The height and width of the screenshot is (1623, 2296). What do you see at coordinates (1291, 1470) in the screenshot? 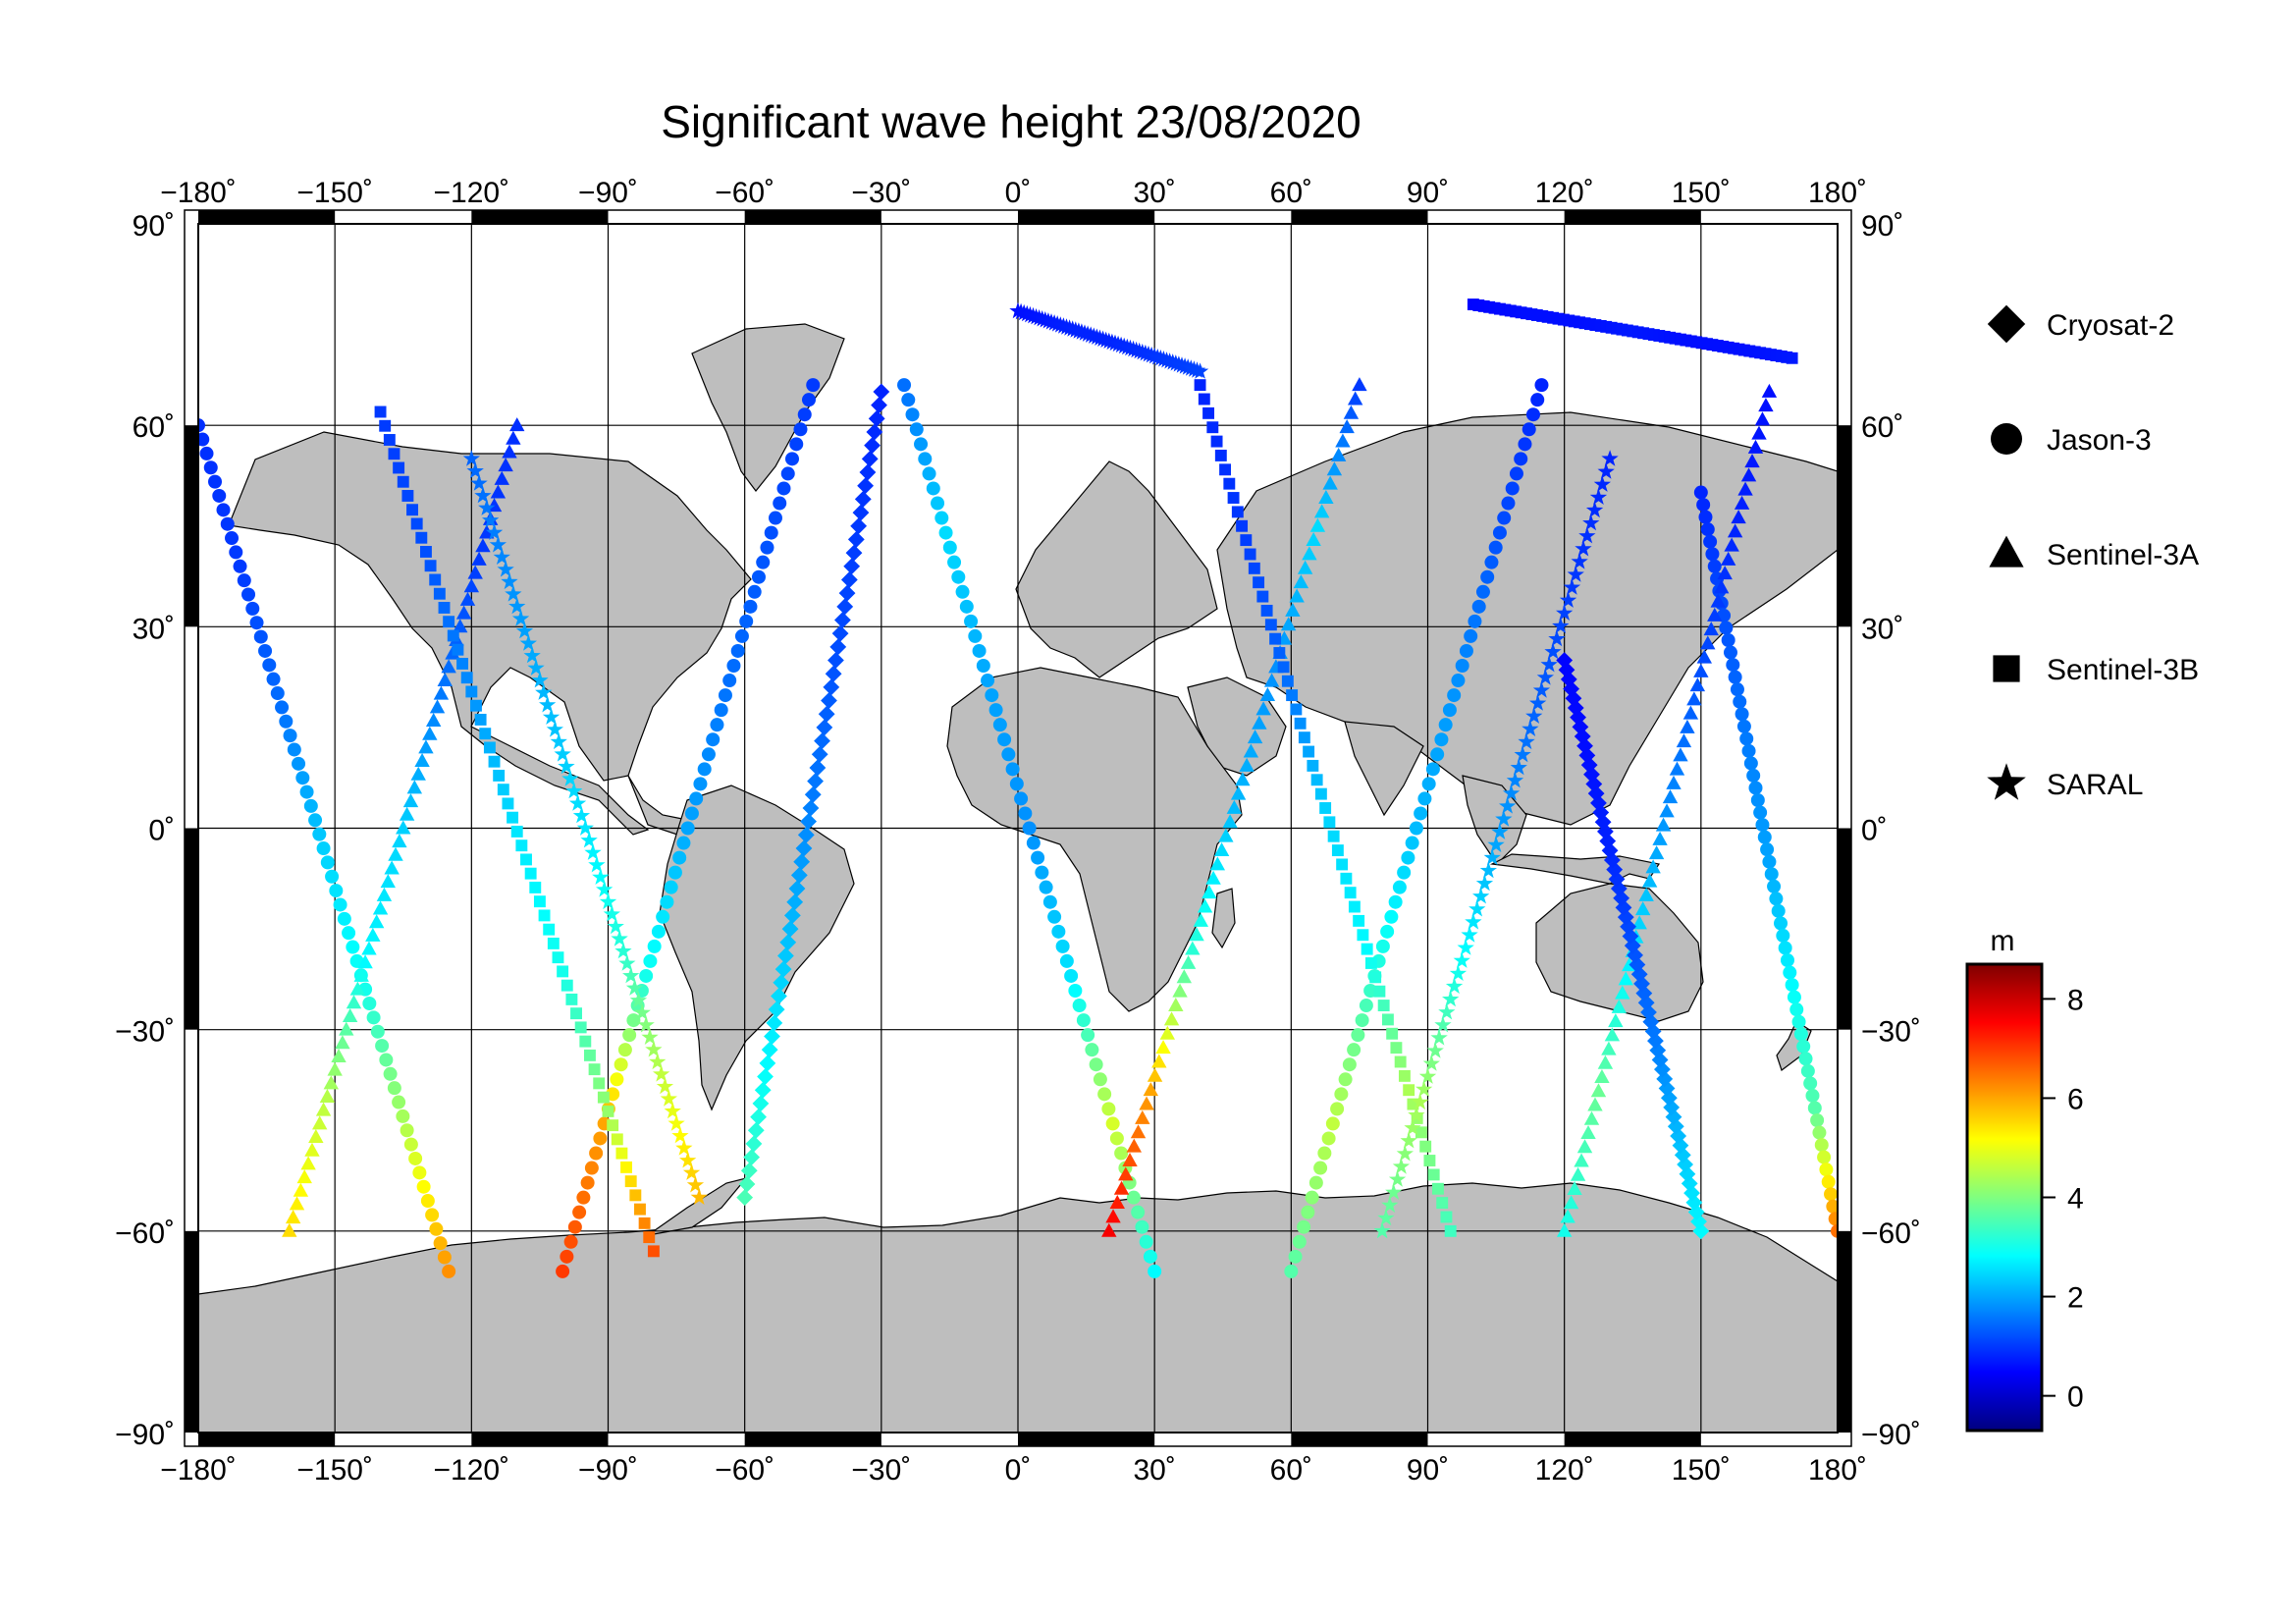
I see `lon-tick-label-bottom: 60˚` at bounding box center [1291, 1470].